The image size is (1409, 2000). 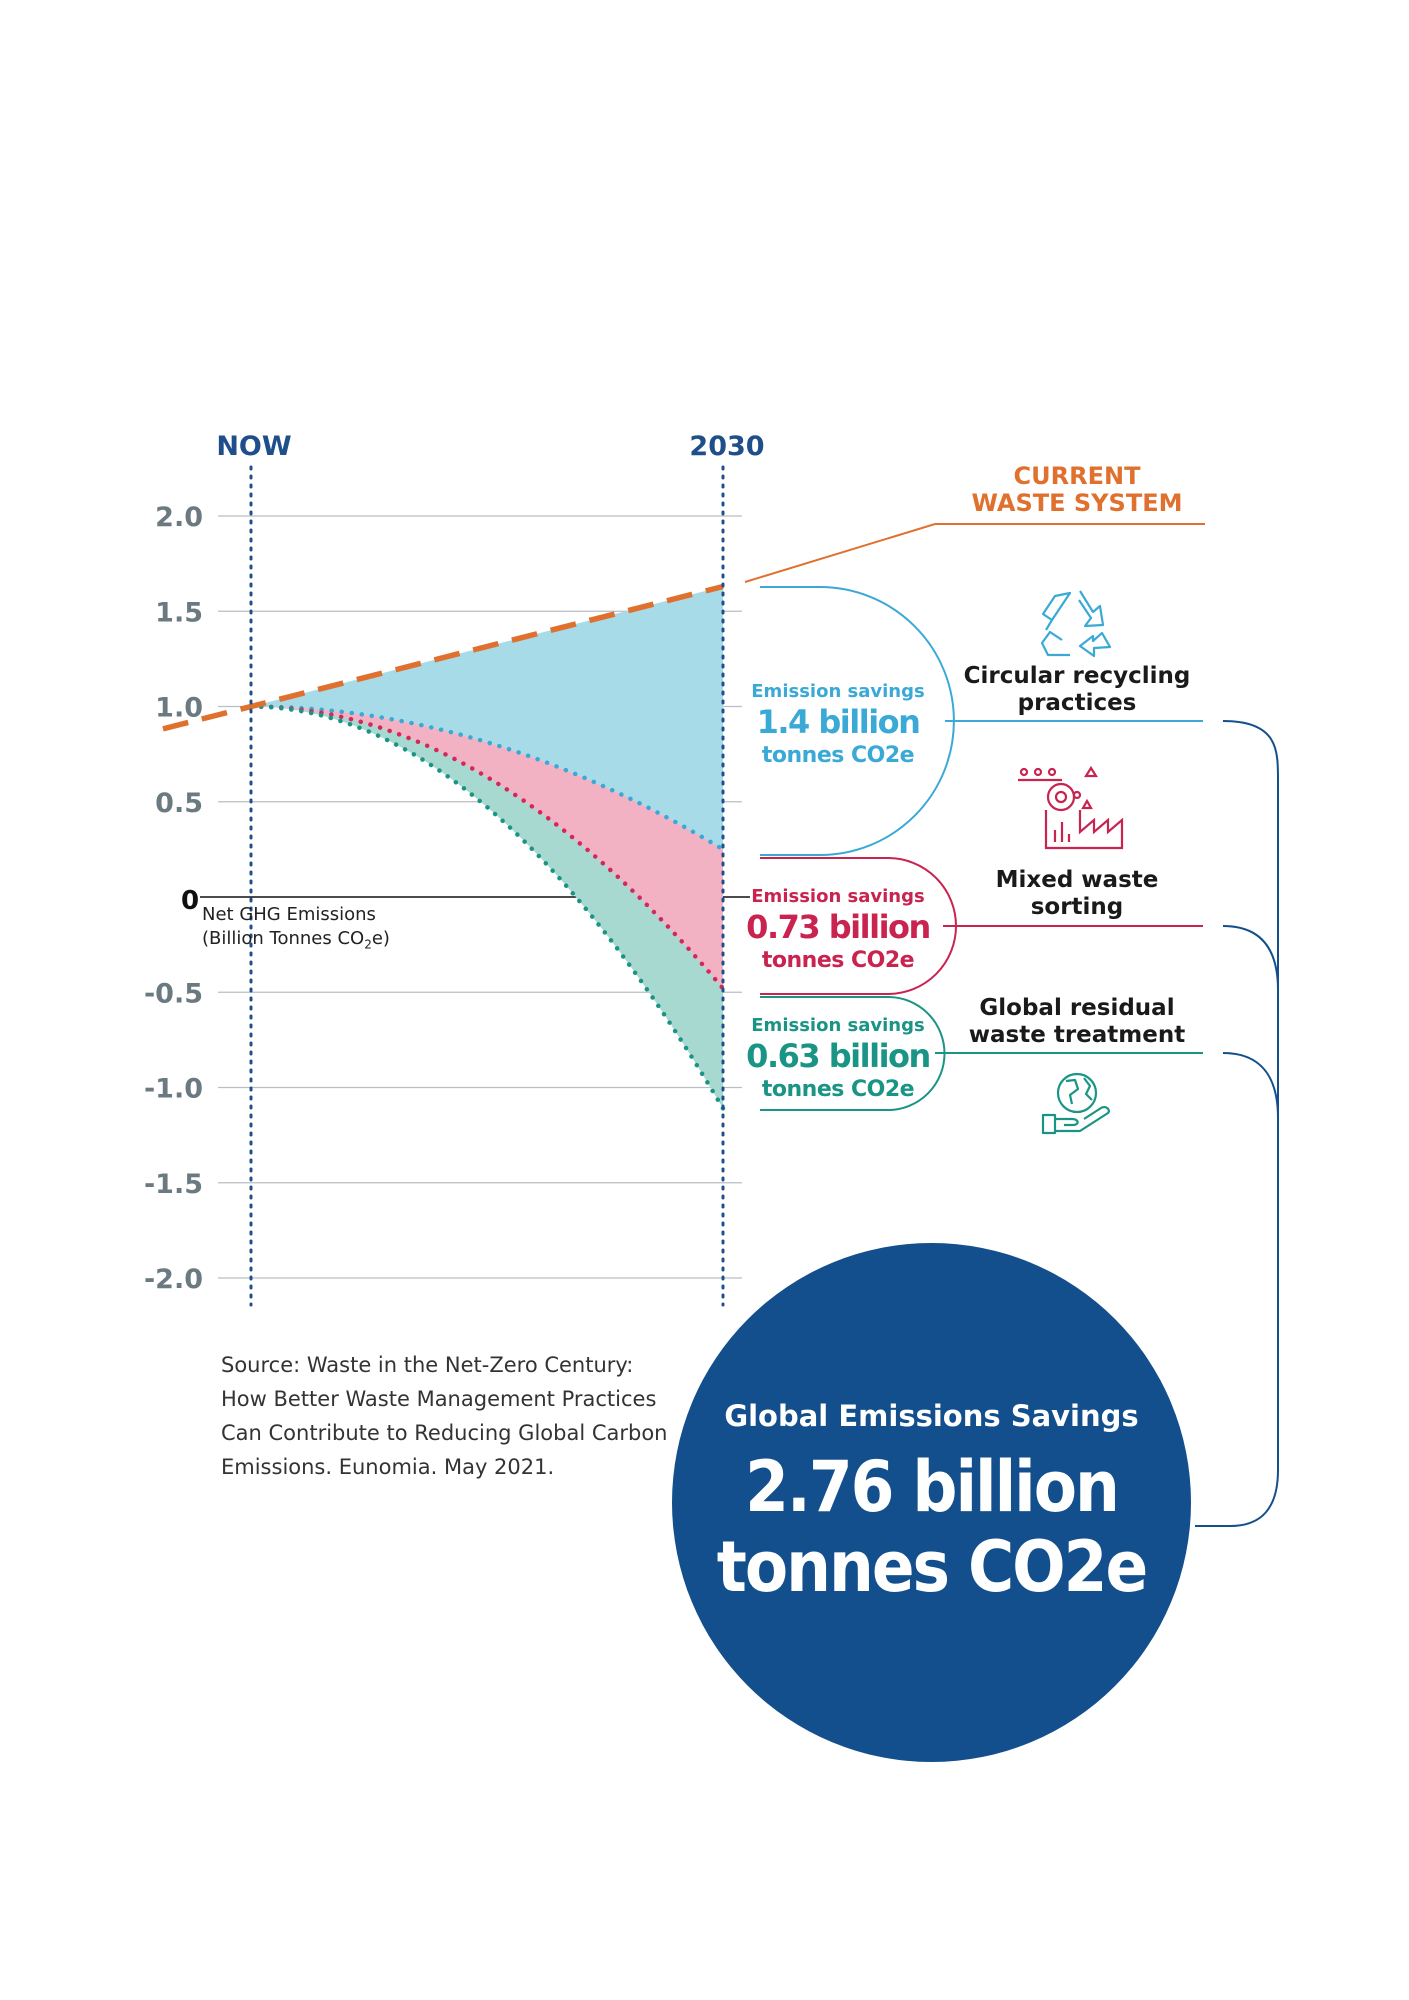 I want to click on total-savings-title: Global Emissions Savings, so click(x=931, y=1415).